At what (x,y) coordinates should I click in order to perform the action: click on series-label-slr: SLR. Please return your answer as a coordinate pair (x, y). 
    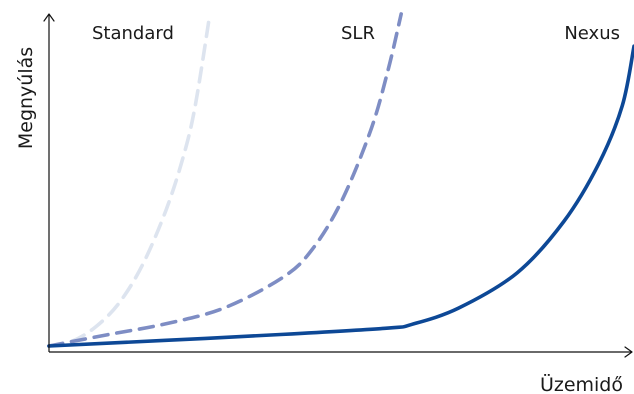
    Looking at the image, I should click on (358, 33).